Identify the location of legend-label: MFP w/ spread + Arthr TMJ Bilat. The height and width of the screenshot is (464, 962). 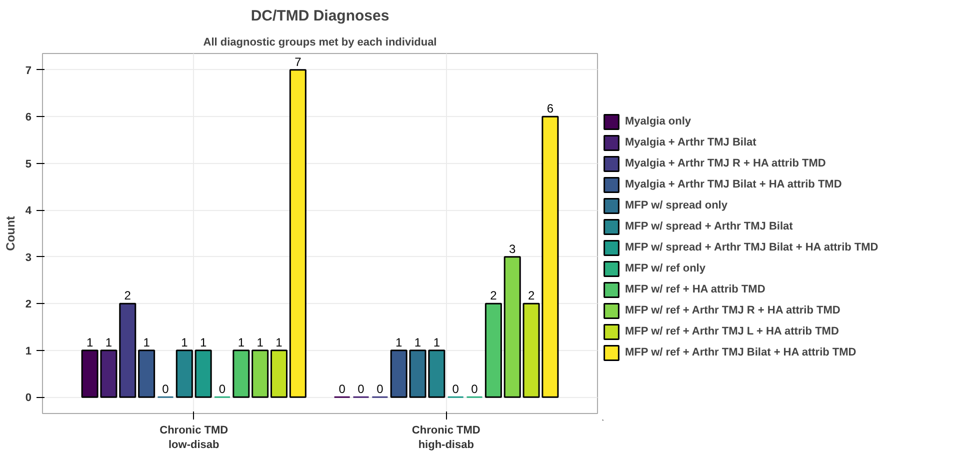
(709, 226).